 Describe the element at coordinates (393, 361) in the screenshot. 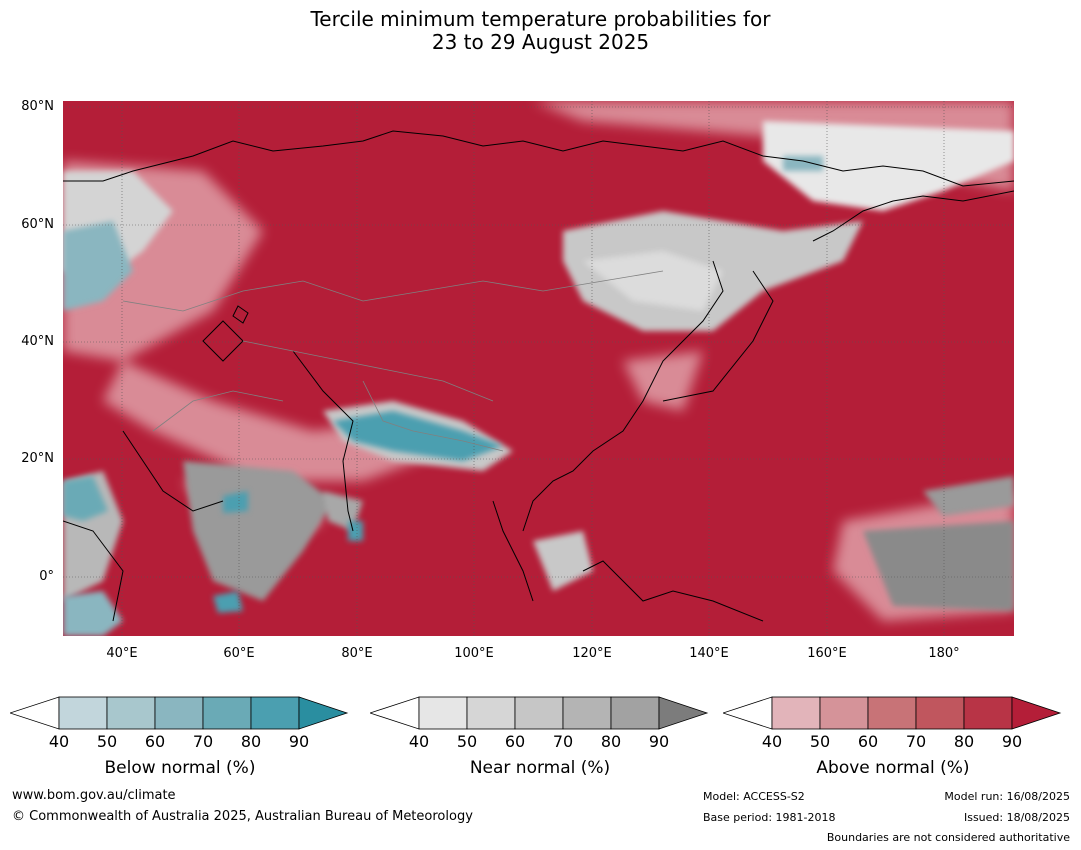

I see `country-borders` at that location.